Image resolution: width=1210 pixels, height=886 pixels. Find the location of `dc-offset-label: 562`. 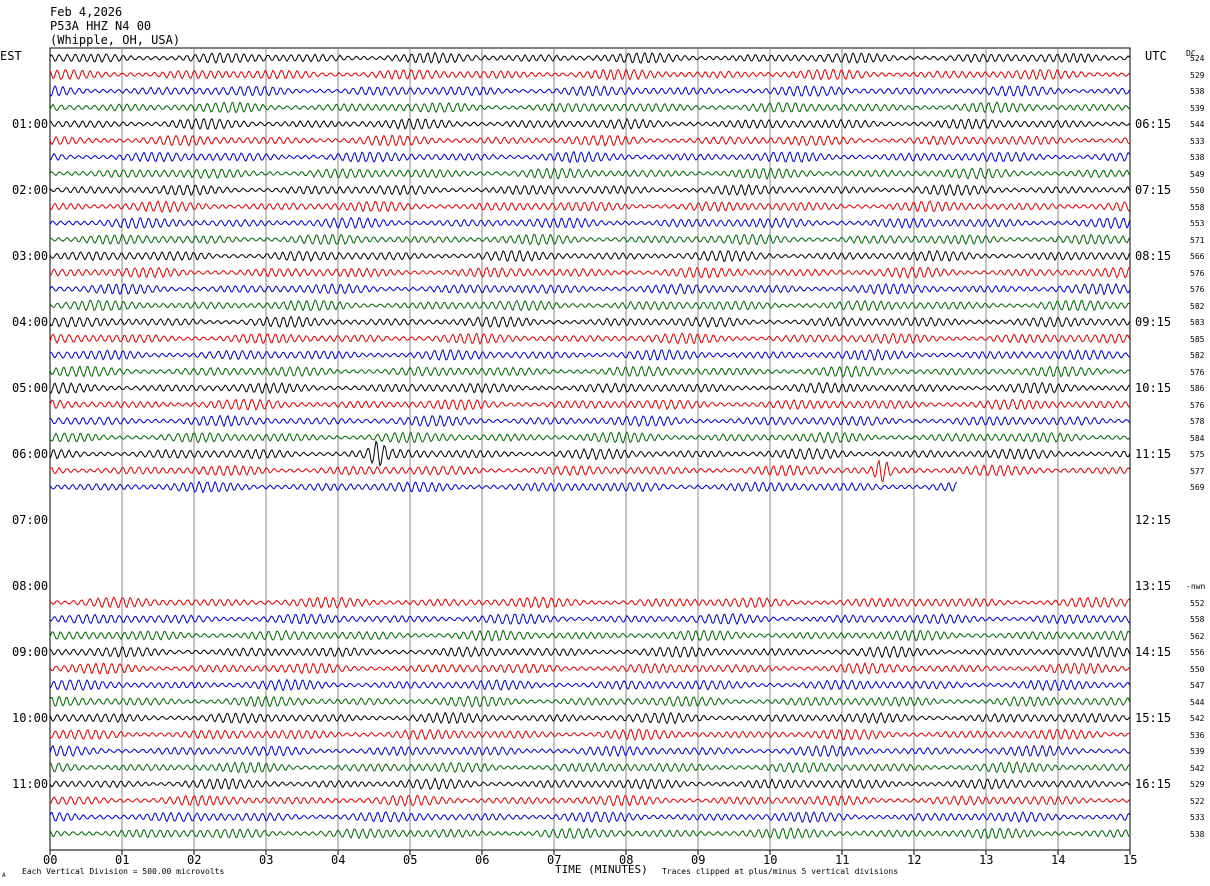

dc-offset-label: 562 is located at coordinates (1197, 636).